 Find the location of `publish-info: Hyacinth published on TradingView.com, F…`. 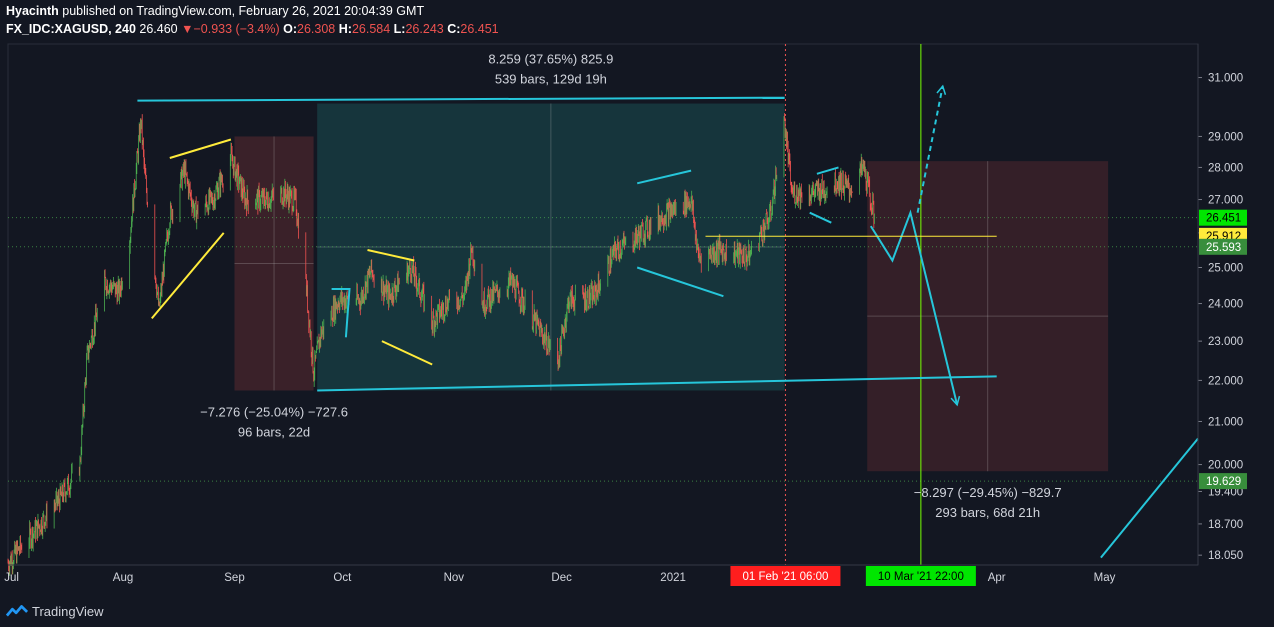

publish-info: Hyacinth published on TradingView.com, F… is located at coordinates (215, 11).